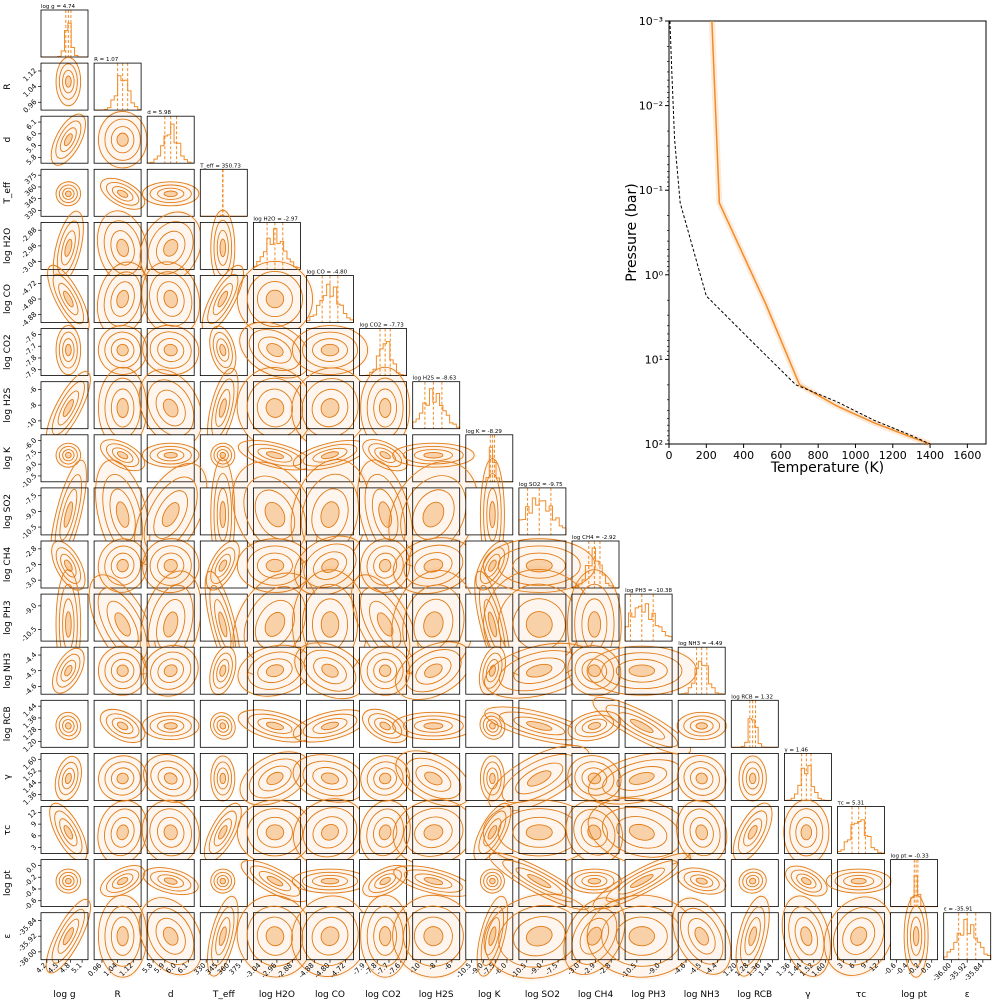 Image resolution: width=997 pixels, height=1003 pixels. Describe the element at coordinates (754, 778) in the screenshot. I see `panel-gamma-RCB` at that location.